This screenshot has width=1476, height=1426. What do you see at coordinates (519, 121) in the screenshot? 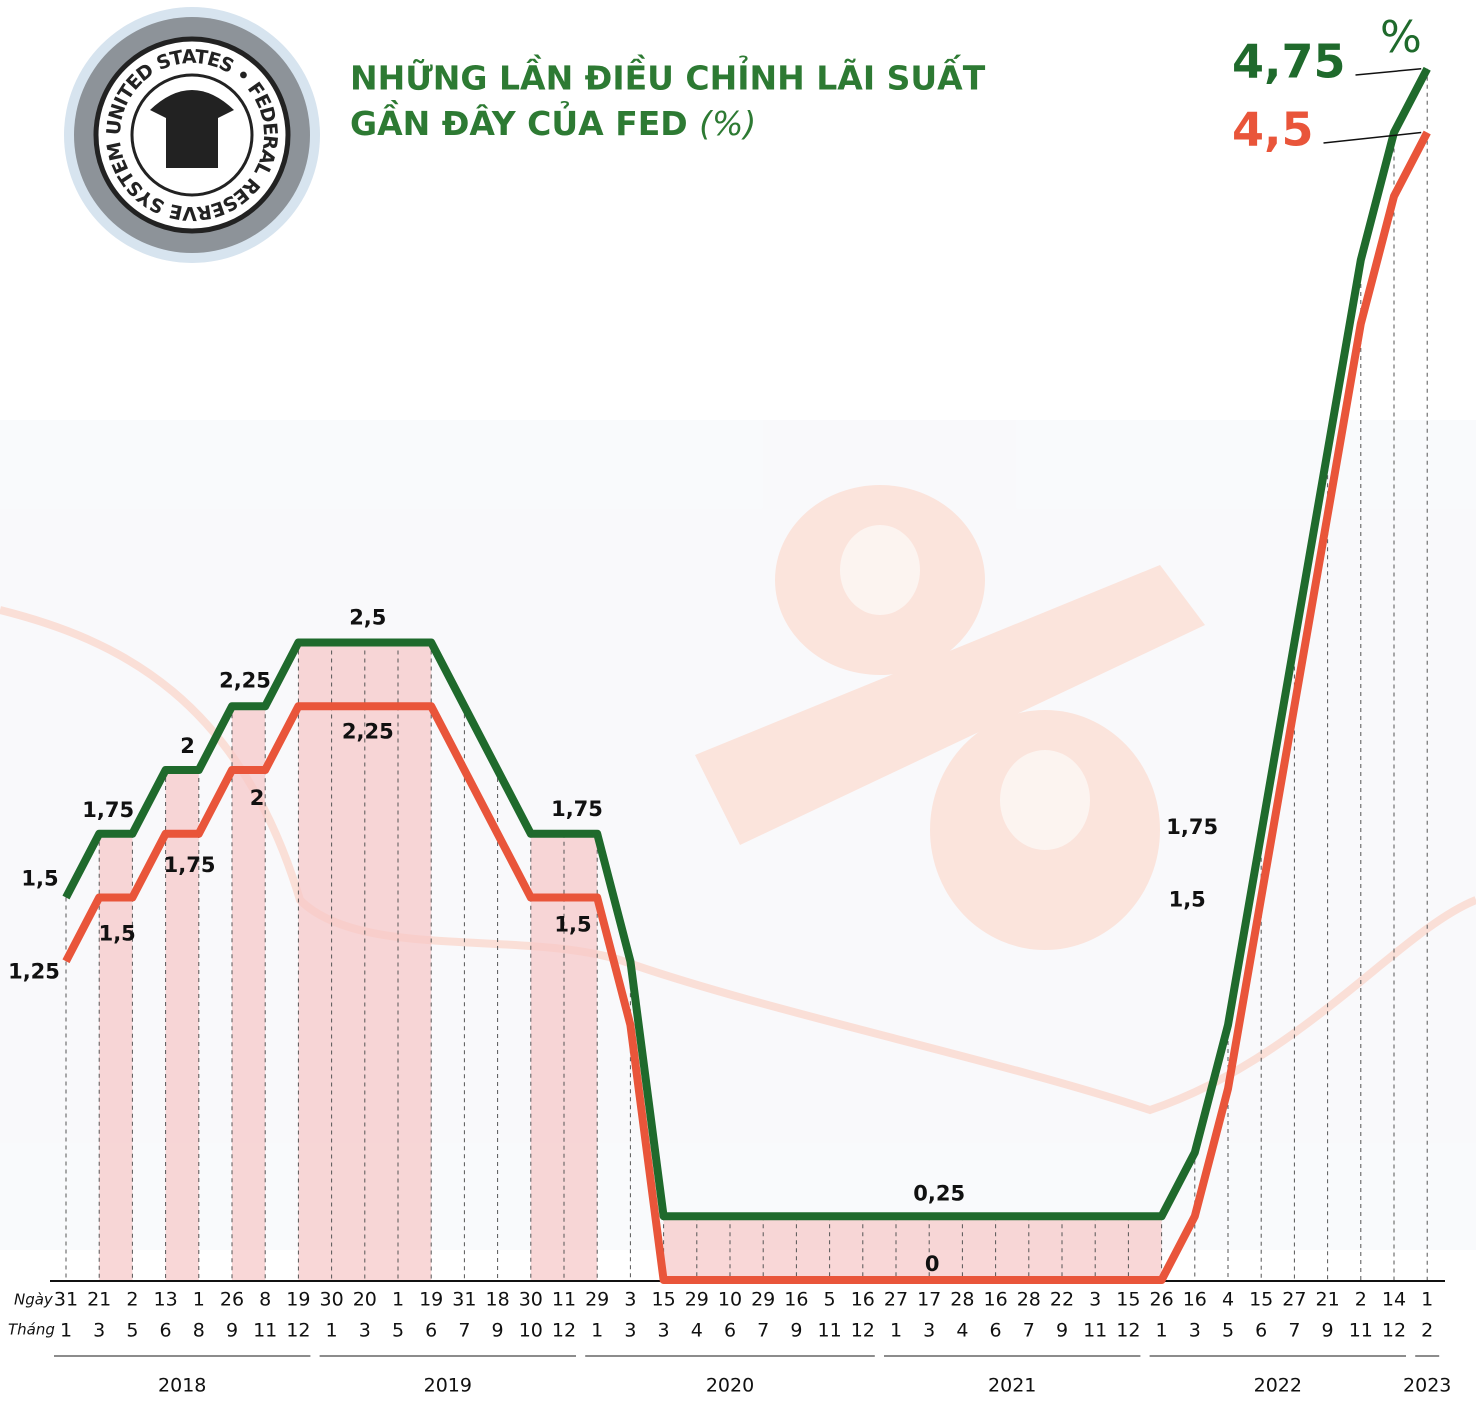
I see `title-line2-text: GẦN ĐÂY CỦA FED` at bounding box center [519, 121].